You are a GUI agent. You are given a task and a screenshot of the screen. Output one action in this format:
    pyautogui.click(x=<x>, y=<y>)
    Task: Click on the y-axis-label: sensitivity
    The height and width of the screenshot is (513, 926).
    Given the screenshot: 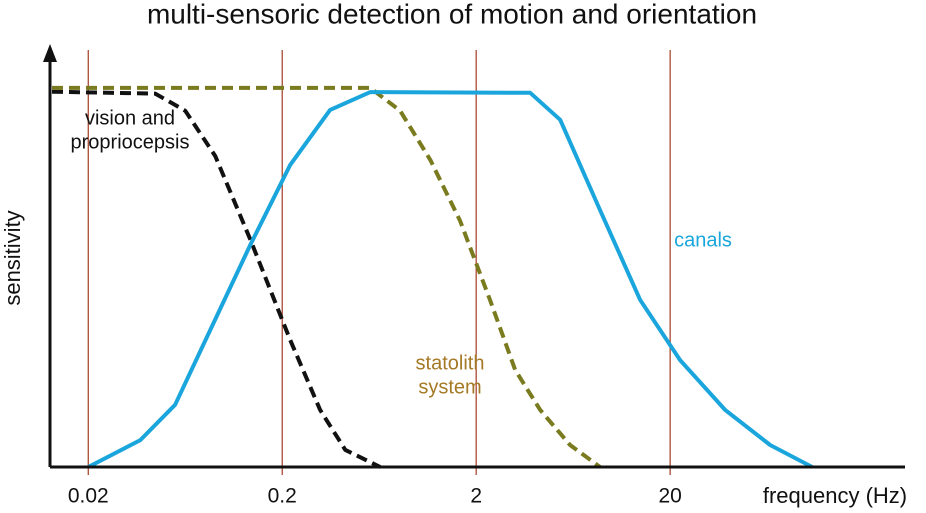 What is the action you would take?
    pyautogui.click(x=12, y=257)
    